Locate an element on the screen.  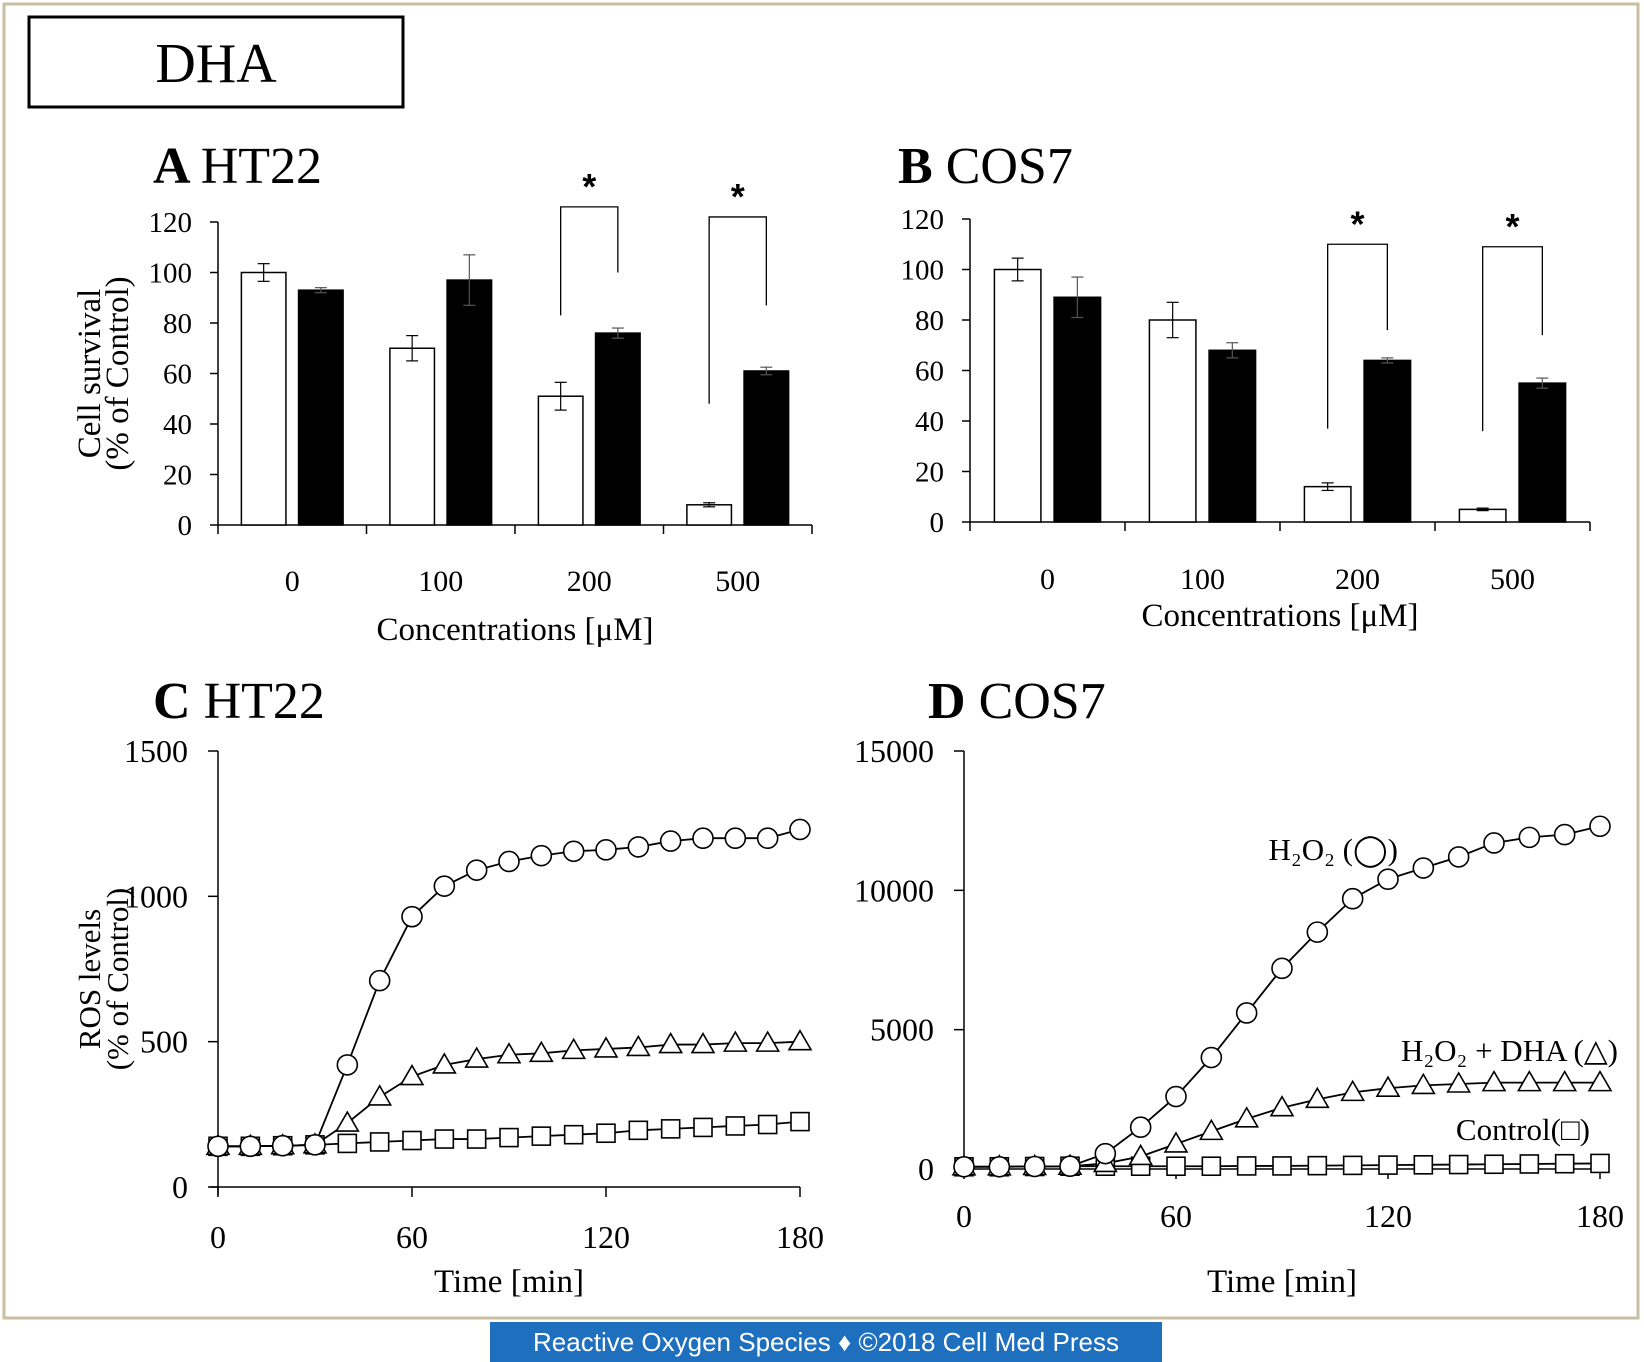
y-tick-label: 100 is located at coordinates (923, 271).